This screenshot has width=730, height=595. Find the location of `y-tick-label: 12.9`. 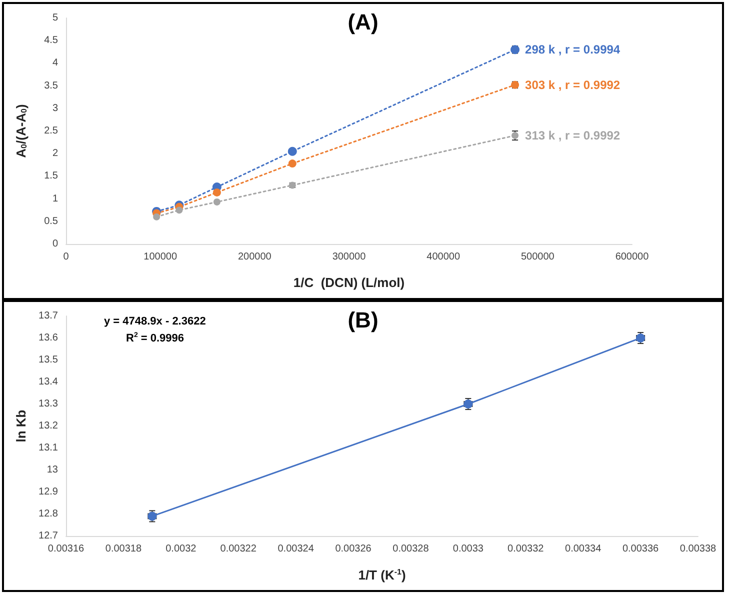

y-tick-label: 12.9 is located at coordinates (48, 492).